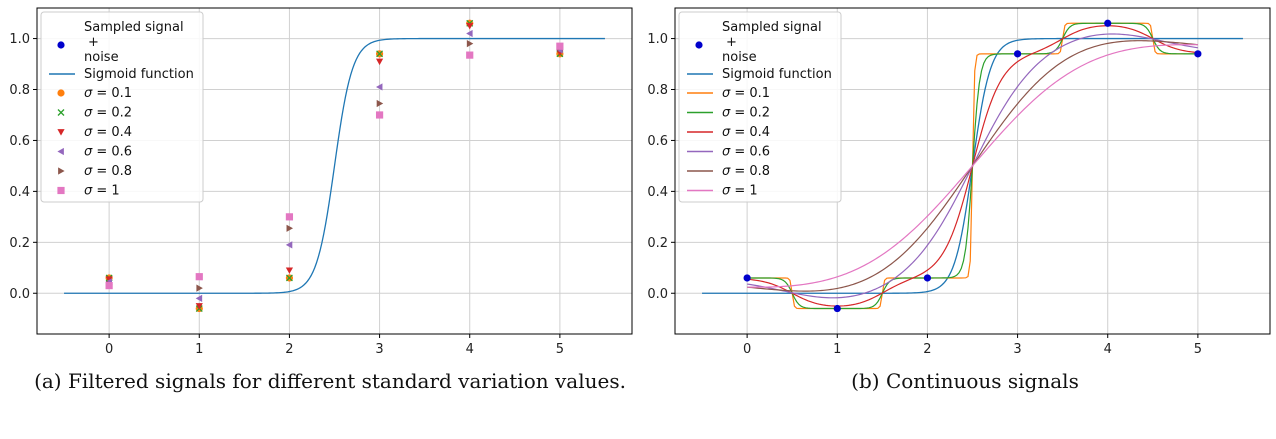 The image size is (1276, 439). I want to click on chart-a-ytick-label: 1.0, so click(19, 39).